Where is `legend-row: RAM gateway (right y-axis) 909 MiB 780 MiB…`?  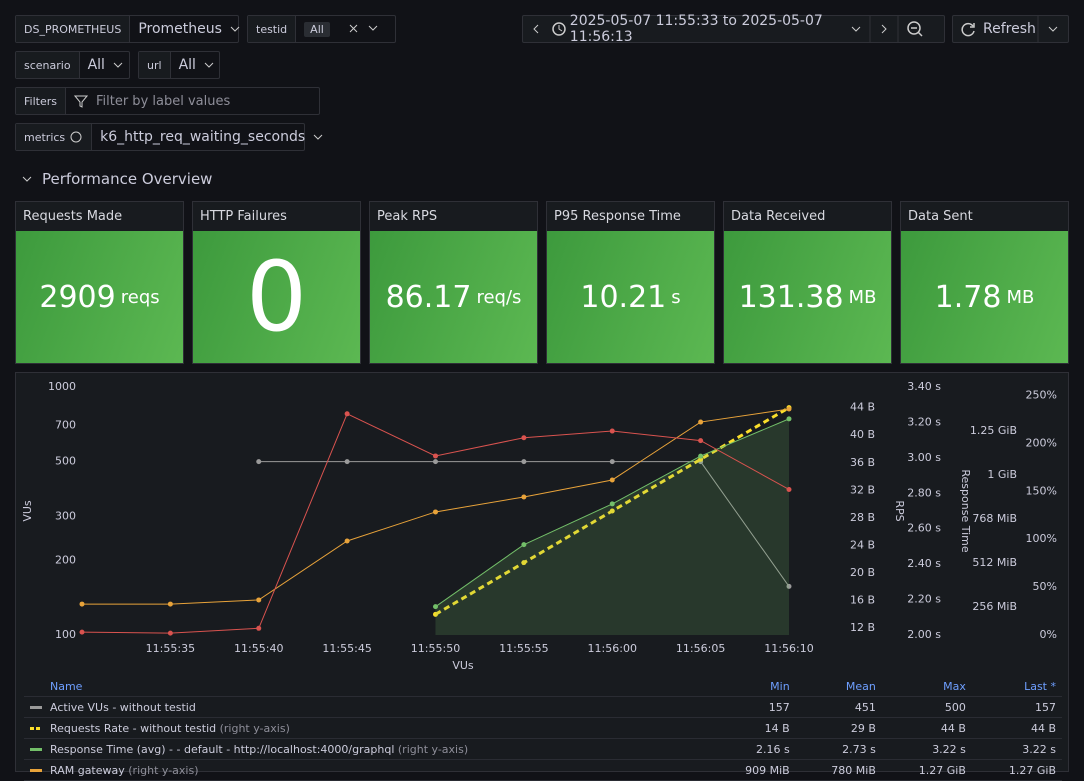
legend-row: RAM gateway (right y-axis) 909 MiB 780 MiB… is located at coordinates (543, 770).